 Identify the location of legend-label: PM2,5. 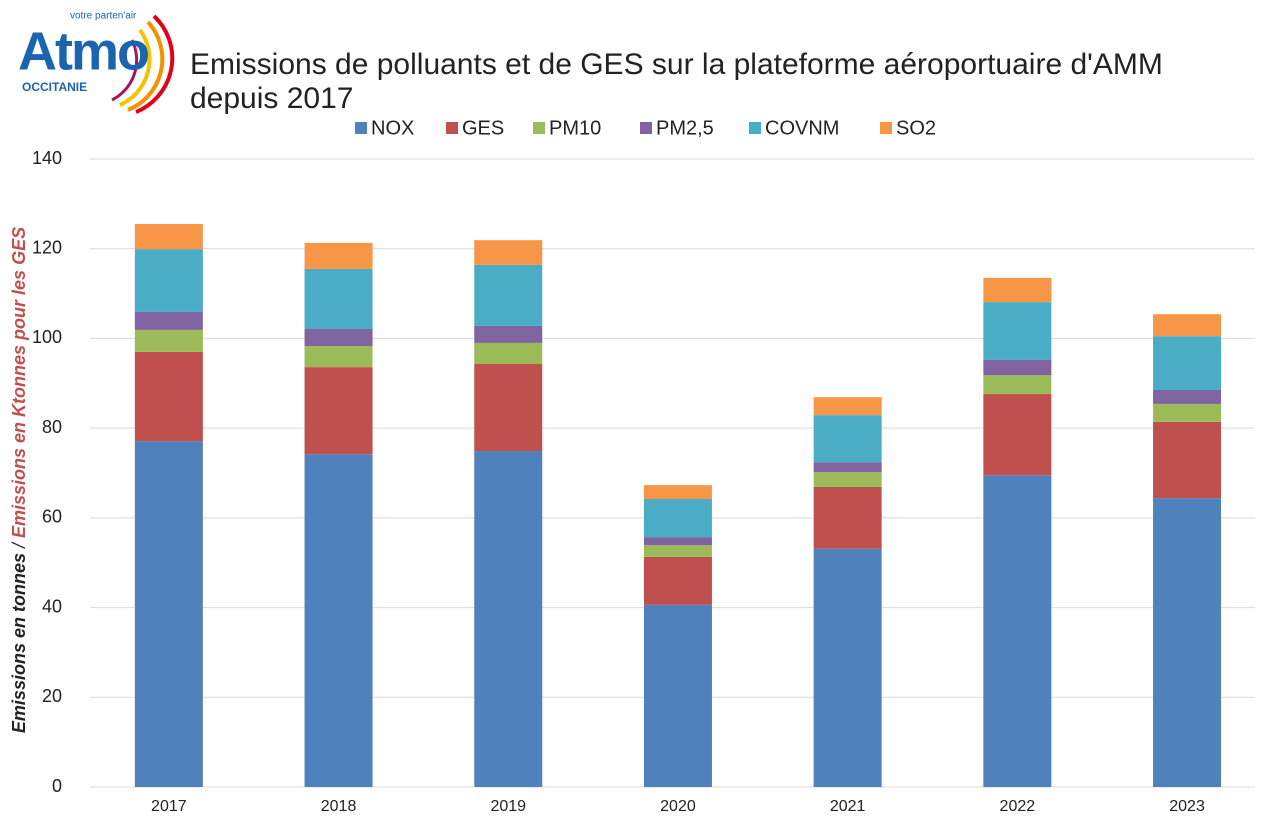
(685, 128).